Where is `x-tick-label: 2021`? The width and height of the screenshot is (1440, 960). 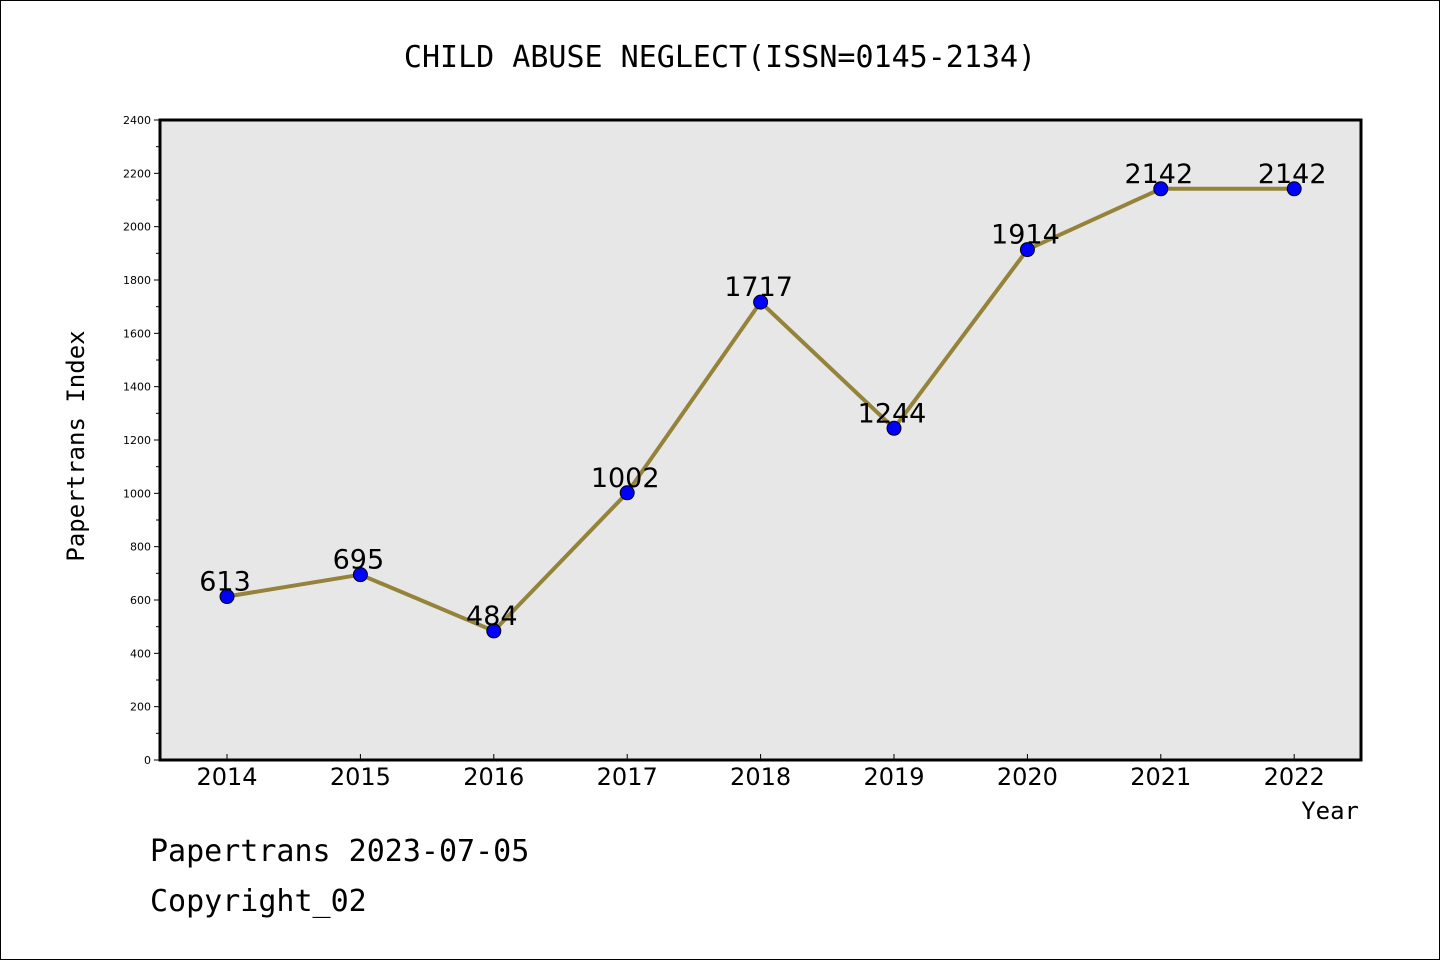
x-tick-label: 2021 is located at coordinates (1160, 777).